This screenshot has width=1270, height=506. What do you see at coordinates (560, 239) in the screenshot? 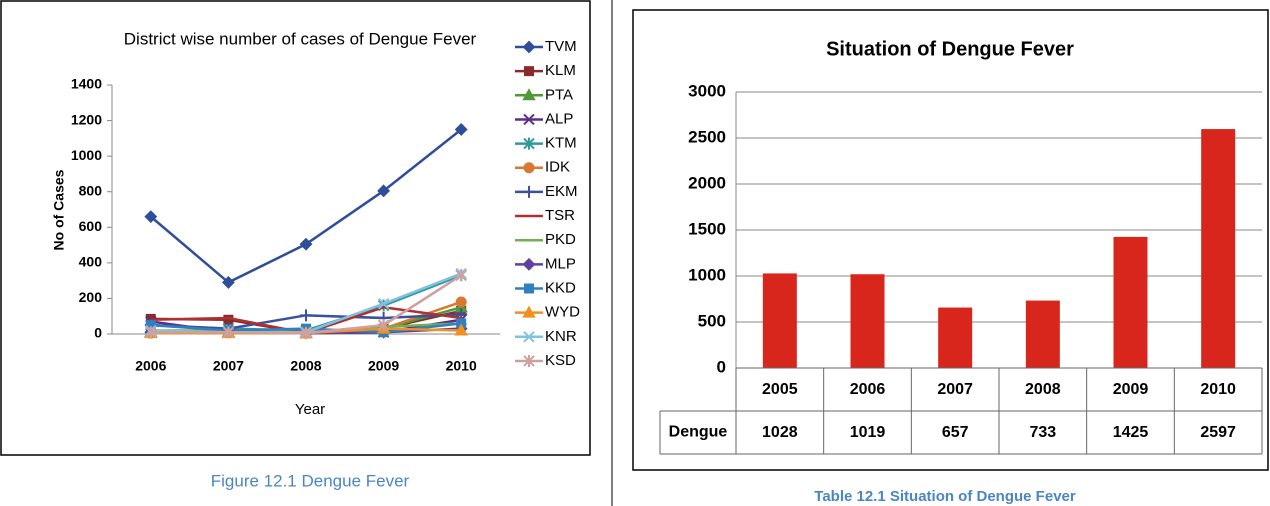
I see `legend-label: PKD` at bounding box center [560, 239].